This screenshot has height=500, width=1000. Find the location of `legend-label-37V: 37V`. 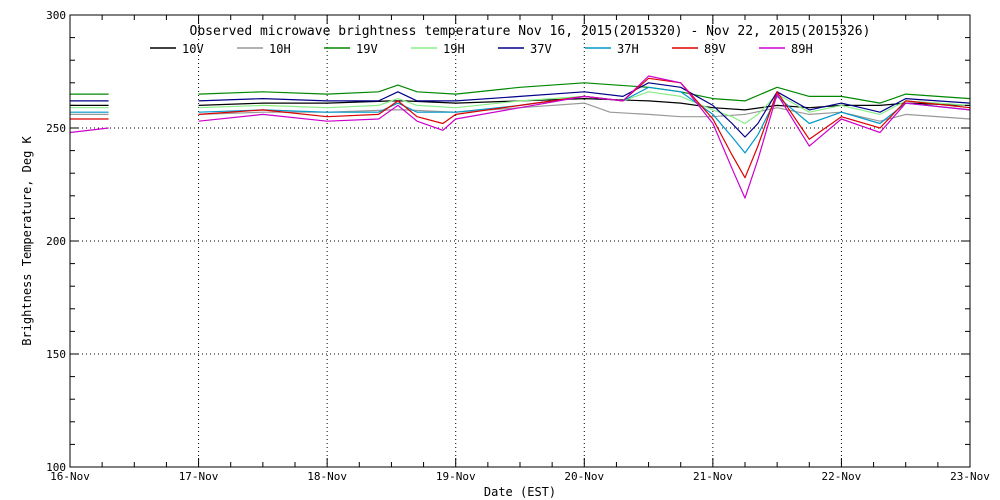

legend-label-37V: 37V is located at coordinates (541, 49).